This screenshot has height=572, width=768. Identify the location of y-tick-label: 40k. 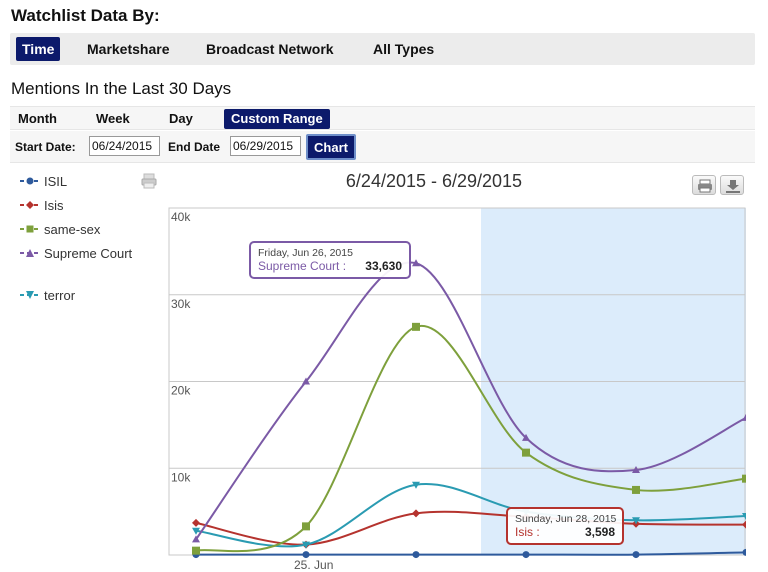
(181, 217).